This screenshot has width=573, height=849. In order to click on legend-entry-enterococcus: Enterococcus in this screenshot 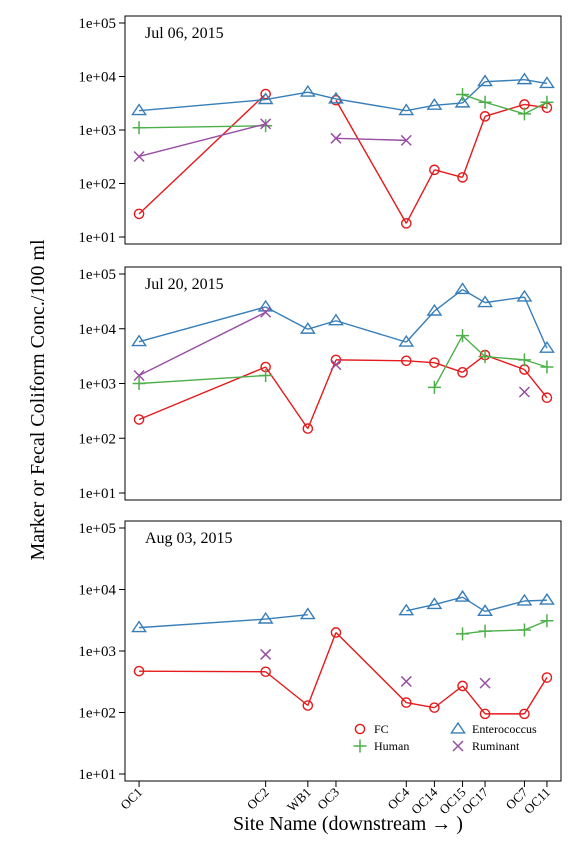, I will do `click(493, 728)`.